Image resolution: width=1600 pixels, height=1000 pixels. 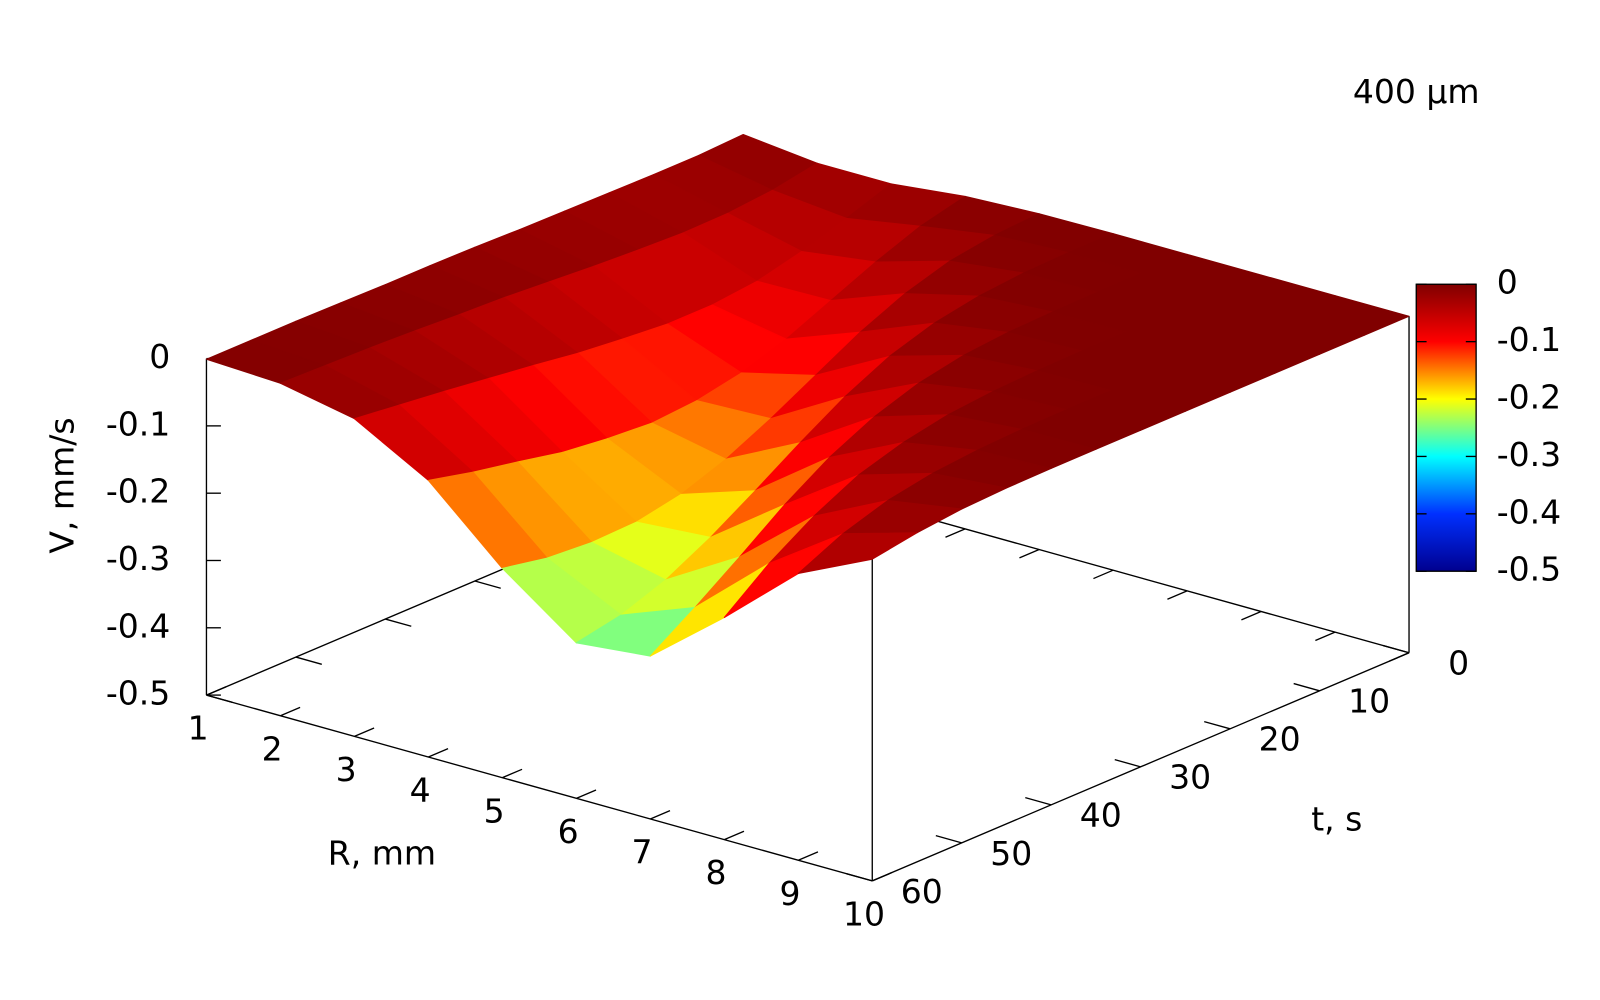 What do you see at coordinates (1369, 701) in the screenshot?
I see `y-tick-label: 10` at bounding box center [1369, 701].